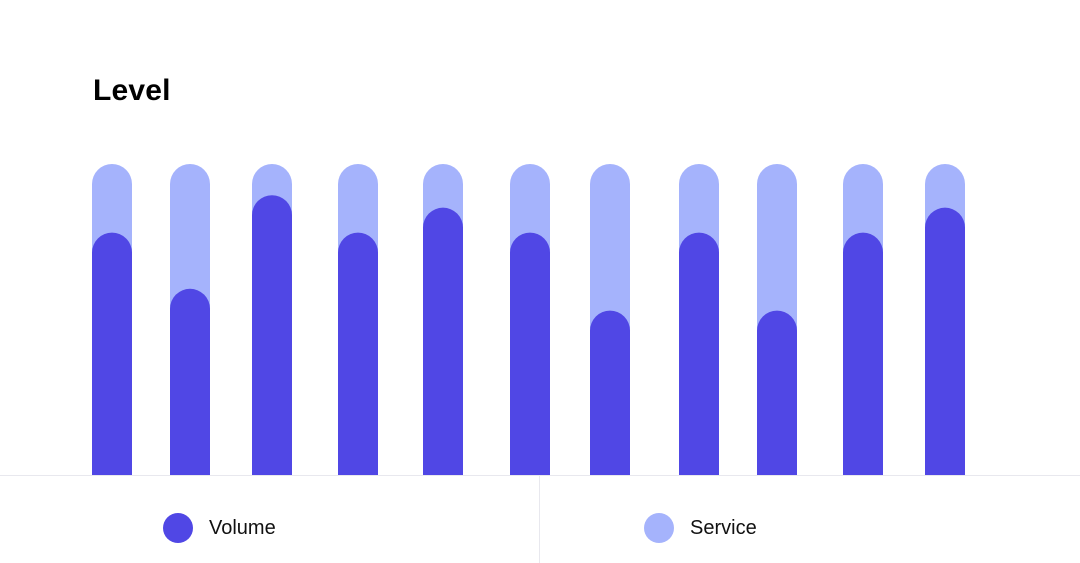  I want to click on chart-title: Level, so click(132, 90).